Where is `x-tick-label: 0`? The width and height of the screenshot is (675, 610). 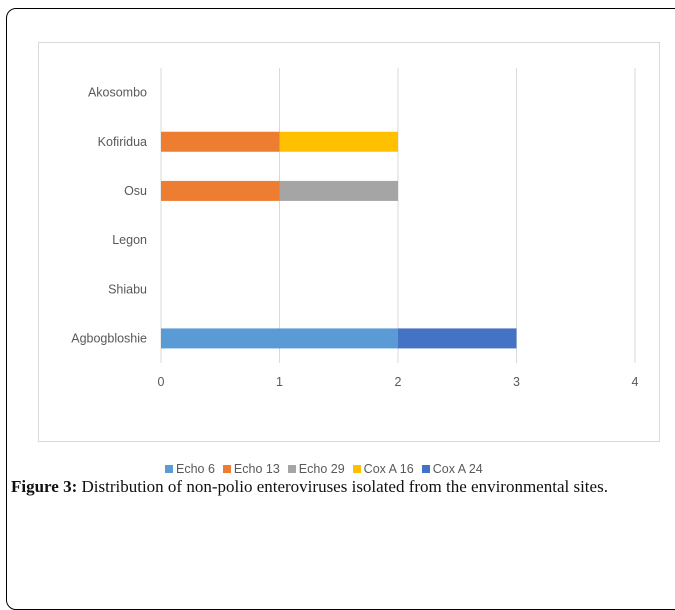
x-tick-label: 0 is located at coordinates (161, 382).